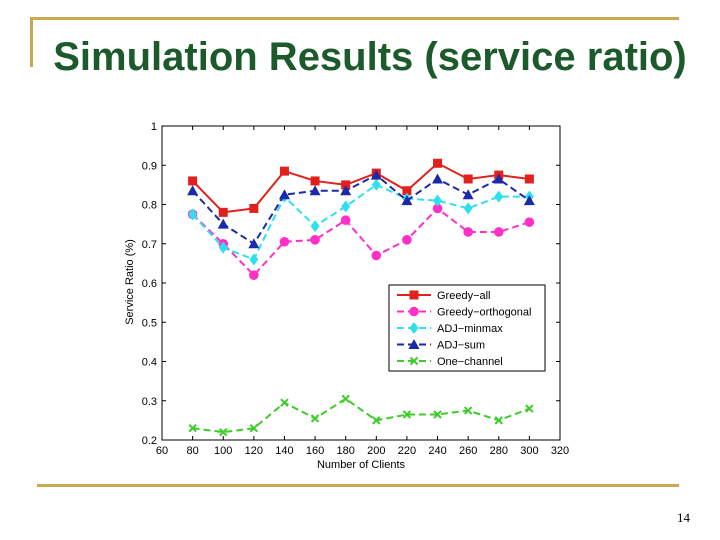 The width and height of the screenshot is (720, 540). Describe the element at coordinates (149, 441) in the screenshot. I see `y-tick-label: 0.2` at that location.